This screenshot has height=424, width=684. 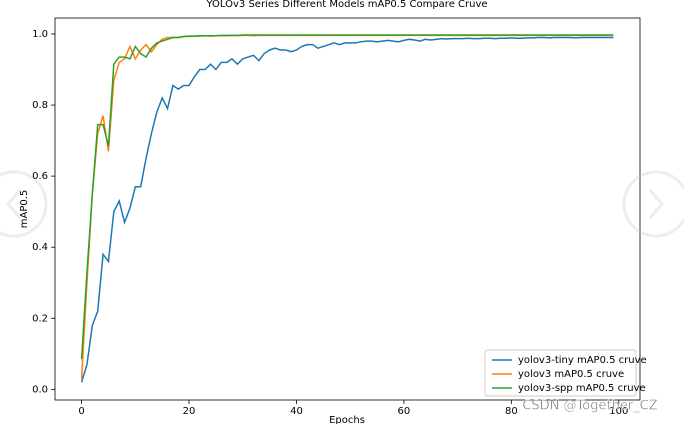 I want to click on x-tick-label: 60, so click(x=404, y=411).